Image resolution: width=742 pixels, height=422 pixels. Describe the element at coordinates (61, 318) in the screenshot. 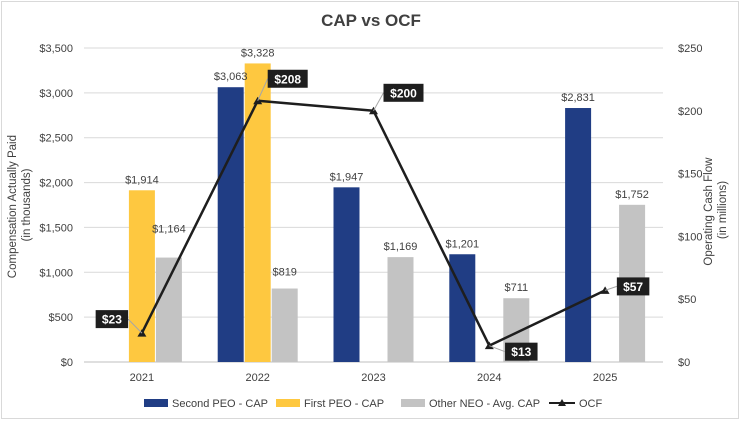

I see `y-tick-label: $500` at that location.